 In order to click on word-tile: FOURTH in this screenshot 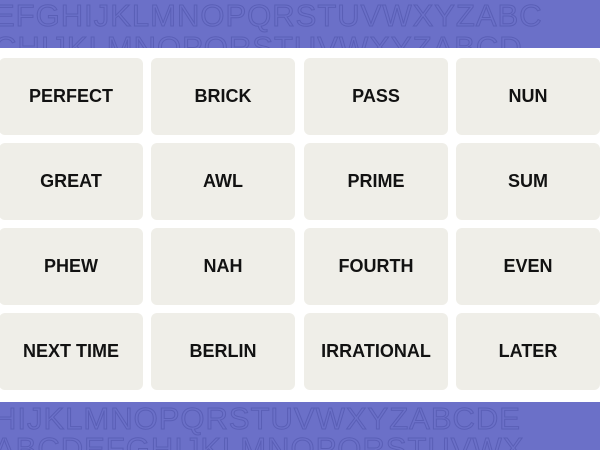, I will do `click(376, 266)`.